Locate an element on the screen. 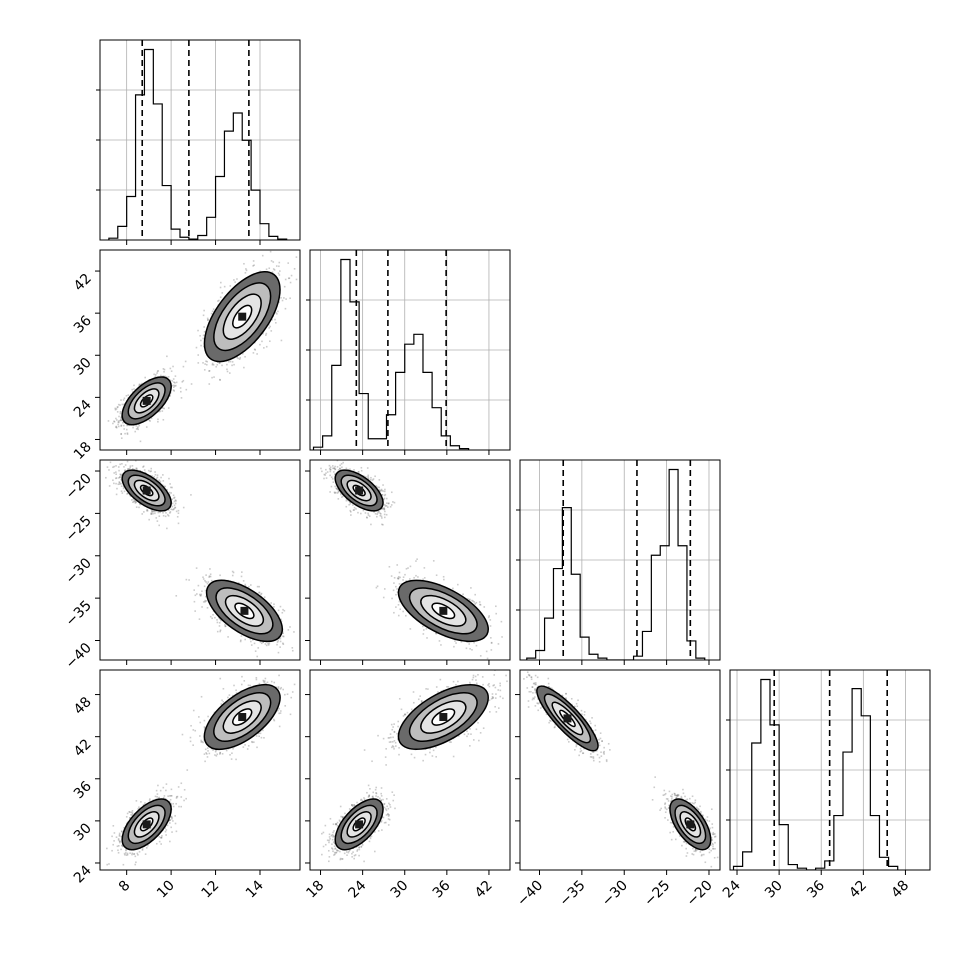 The width and height of the screenshot is (970, 970). x-tick-label: −25 is located at coordinates (657, 894).